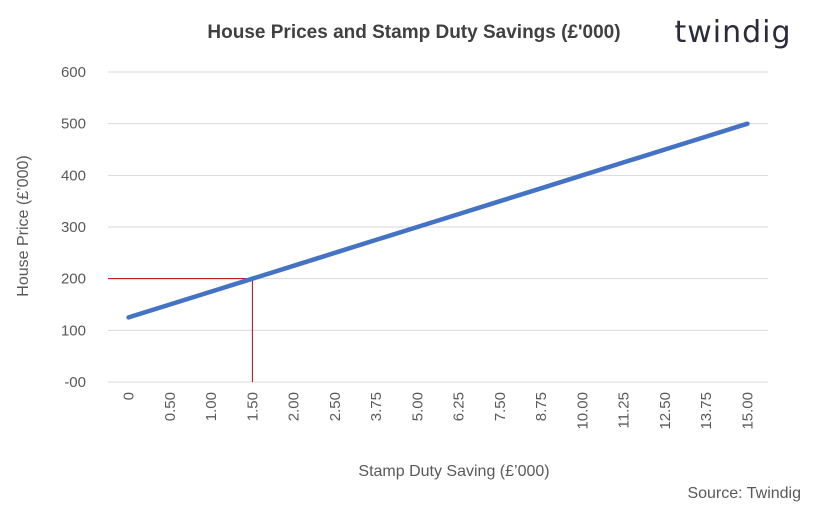 This screenshot has height=516, width=817. I want to click on y-axis-label: House Price (£’000), so click(23, 225).